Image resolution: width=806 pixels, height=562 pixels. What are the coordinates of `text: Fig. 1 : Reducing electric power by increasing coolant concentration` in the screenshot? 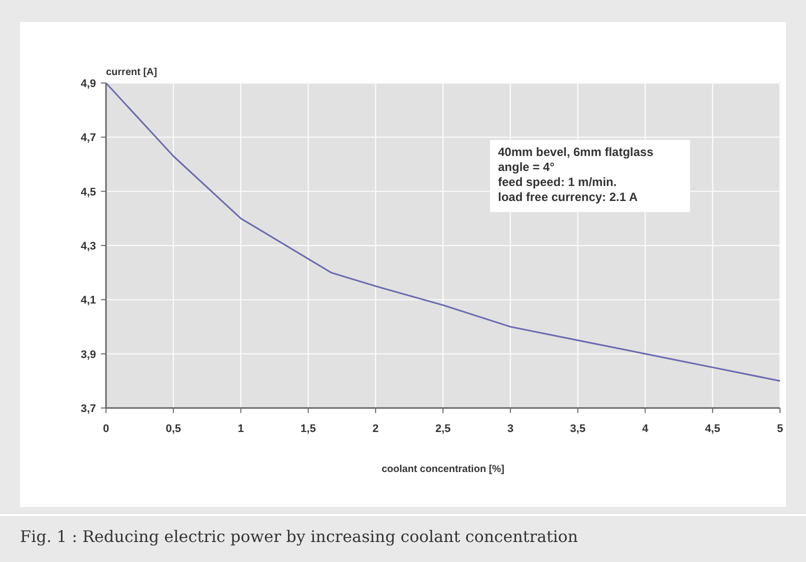 It's located at (299, 536).